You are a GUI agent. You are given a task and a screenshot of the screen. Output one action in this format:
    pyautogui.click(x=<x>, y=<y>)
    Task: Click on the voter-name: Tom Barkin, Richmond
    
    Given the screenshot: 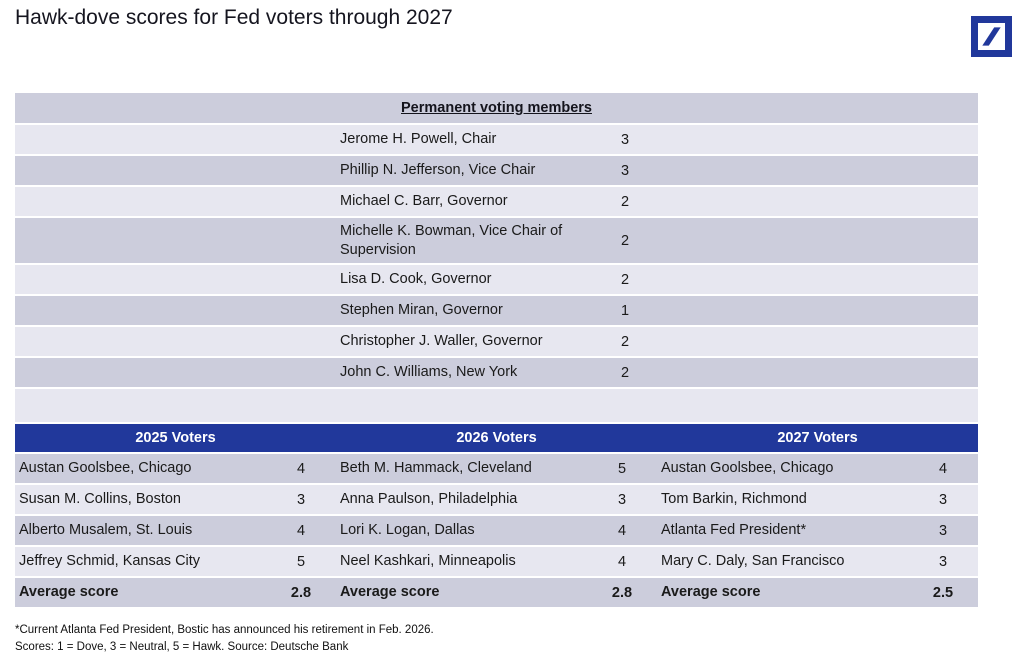 What is the action you would take?
    pyautogui.click(x=734, y=498)
    